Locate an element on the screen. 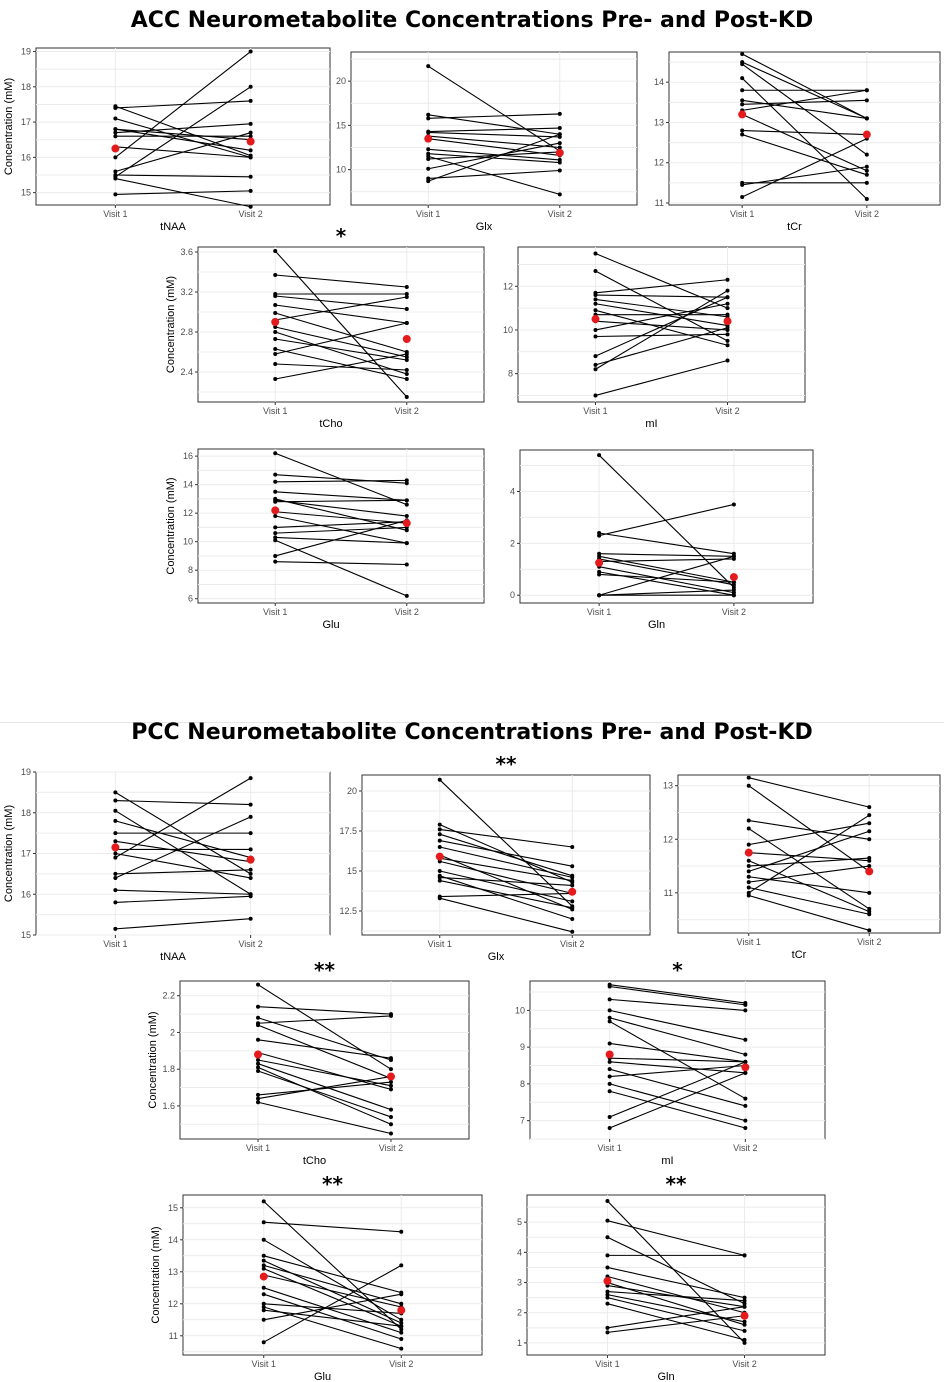  mean-point-visit1 is located at coordinates (428, 138).